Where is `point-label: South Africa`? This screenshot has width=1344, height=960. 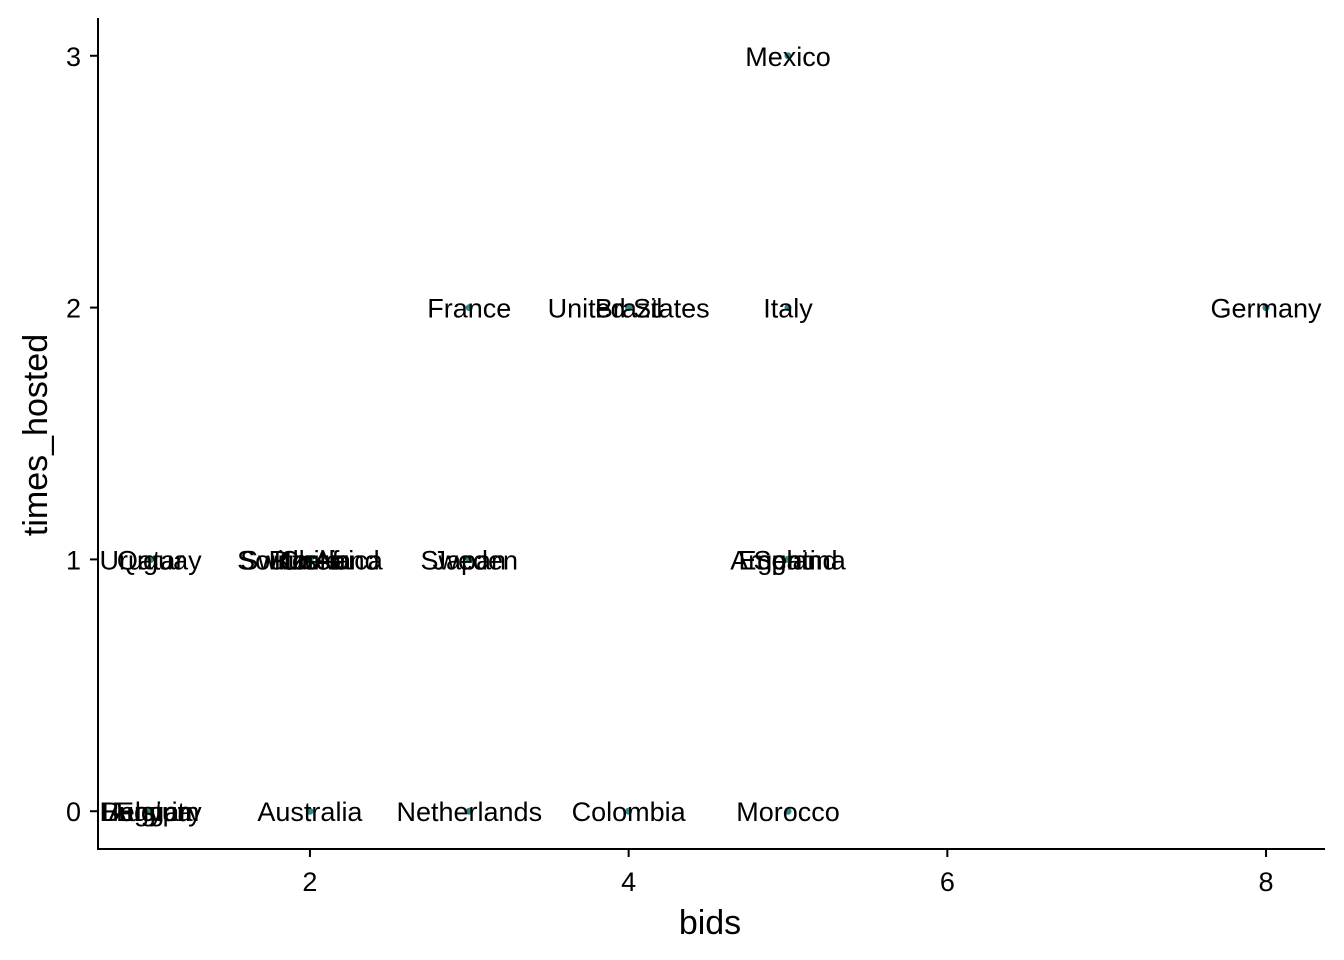 point-label: South Africa is located at coordinates (310, 560).